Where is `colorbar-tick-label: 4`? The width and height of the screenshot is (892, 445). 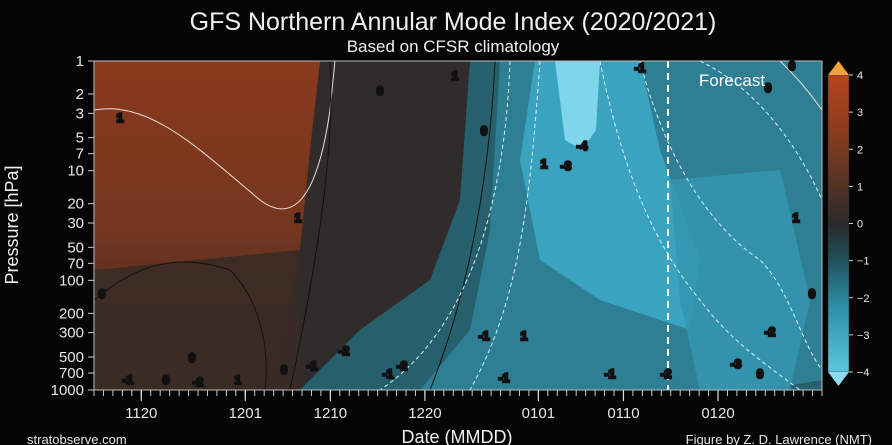 colorbar-tick-label: 4 is located at coordinates (860, 76).